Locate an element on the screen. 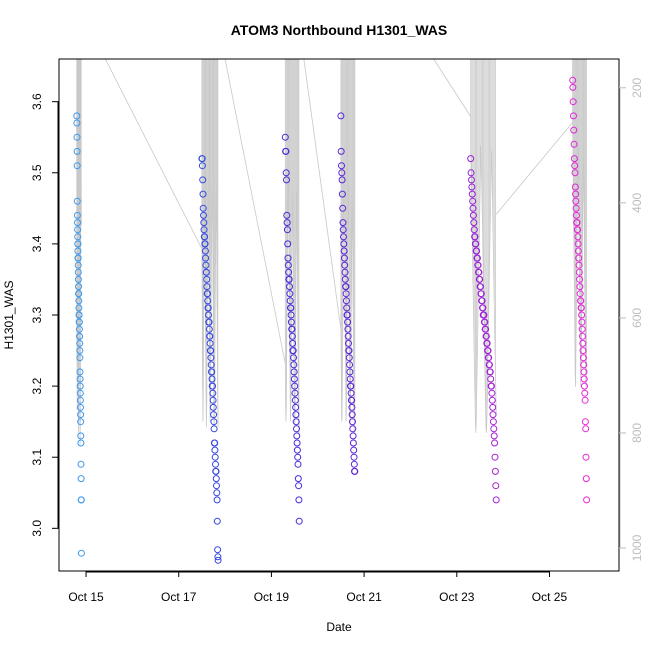  right-pressure-axis: 200 400 600 800 1000 is located at coordinates (631, 319).